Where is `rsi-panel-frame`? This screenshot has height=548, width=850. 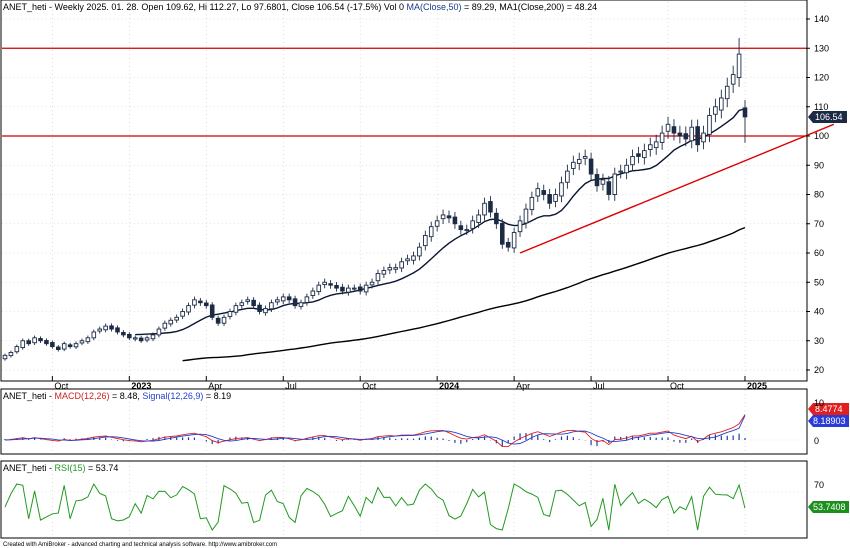
rsi-panel-frame is located at coordinates (404, 499).